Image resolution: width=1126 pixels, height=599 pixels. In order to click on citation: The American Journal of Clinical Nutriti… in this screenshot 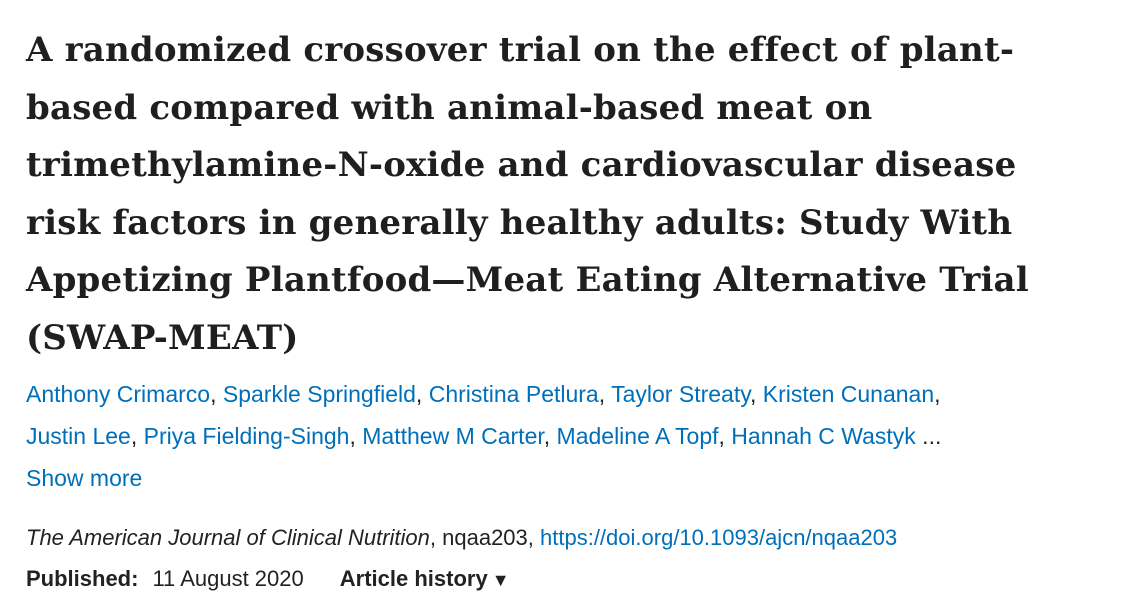, I will do `click(566, 538)`.